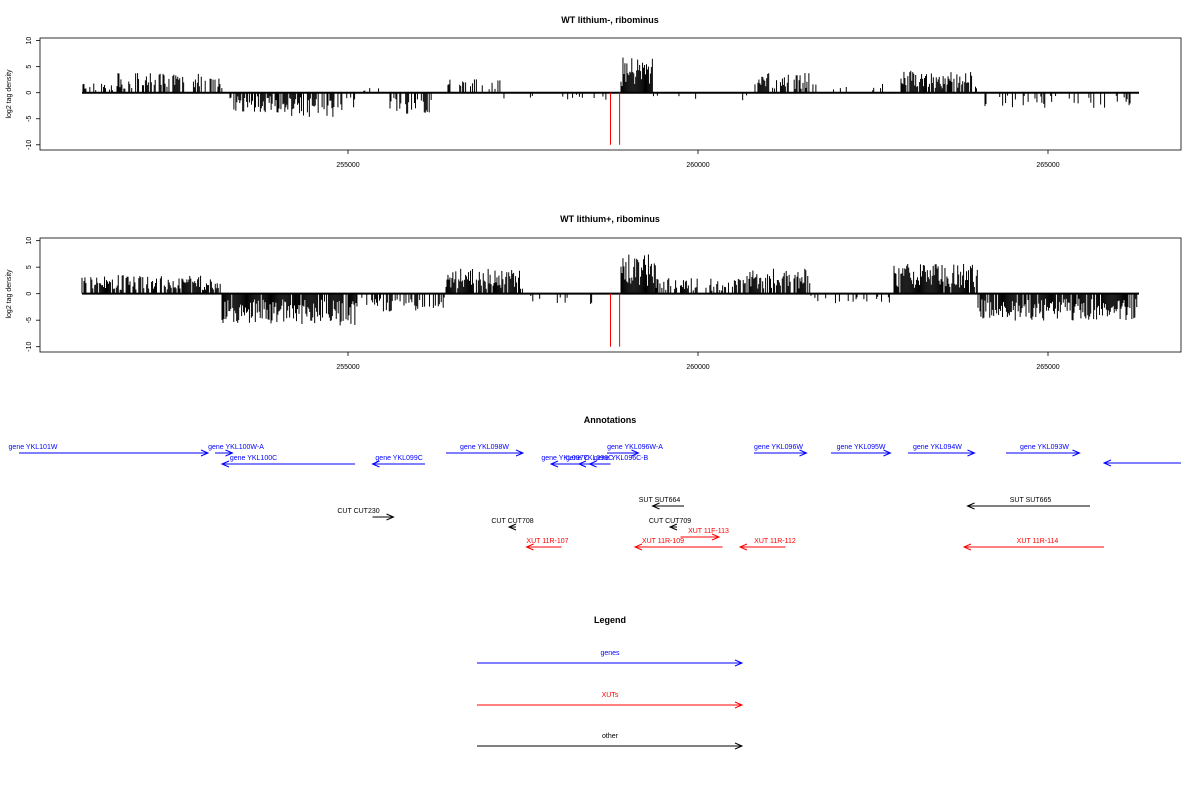 The width and height of the screenshot is (1200, 800). I want to click on legend-label: genes, so click(610, 653).